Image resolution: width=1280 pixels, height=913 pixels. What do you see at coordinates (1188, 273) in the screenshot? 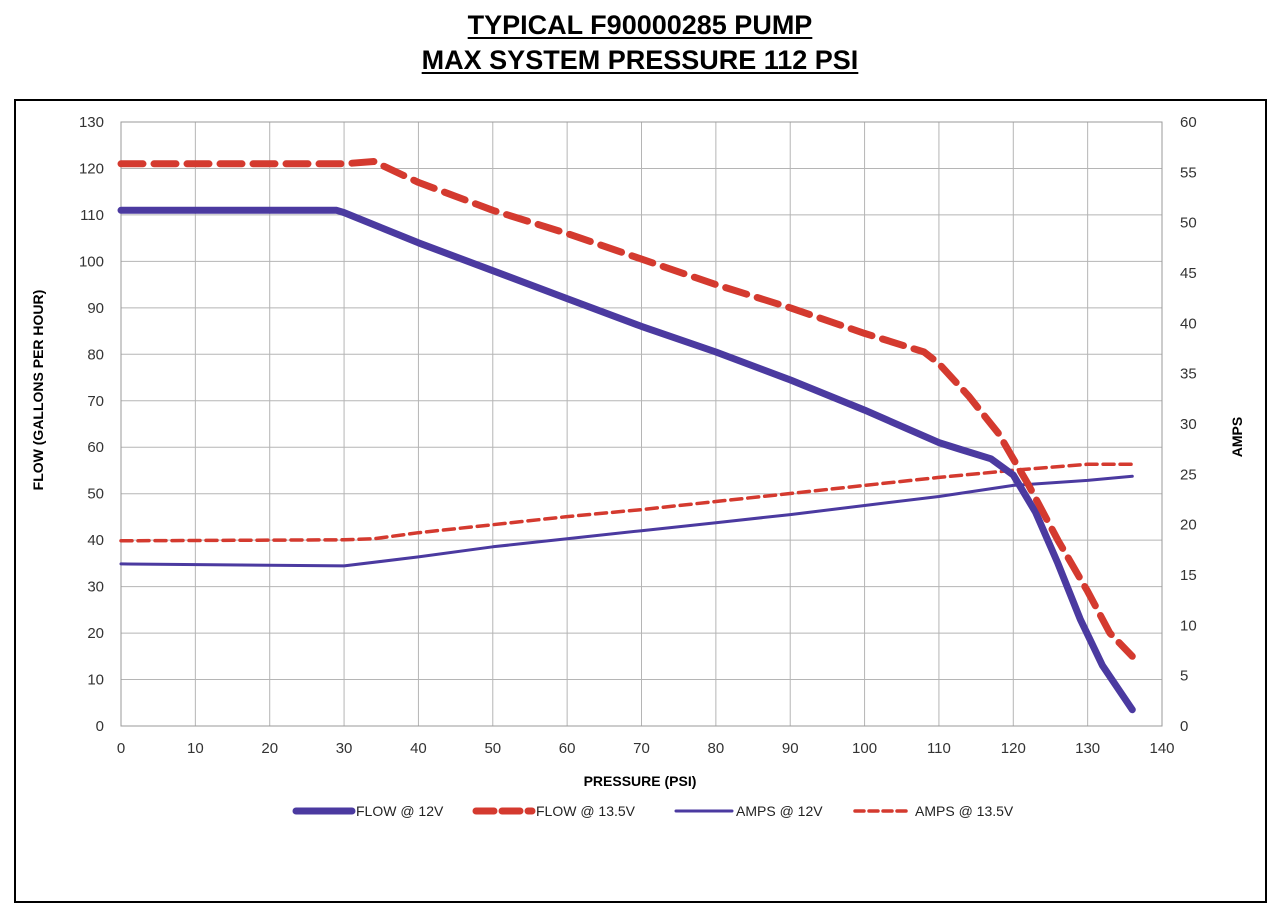
I see `y2-tick-label: 45` at bounding box center [1188, 273].